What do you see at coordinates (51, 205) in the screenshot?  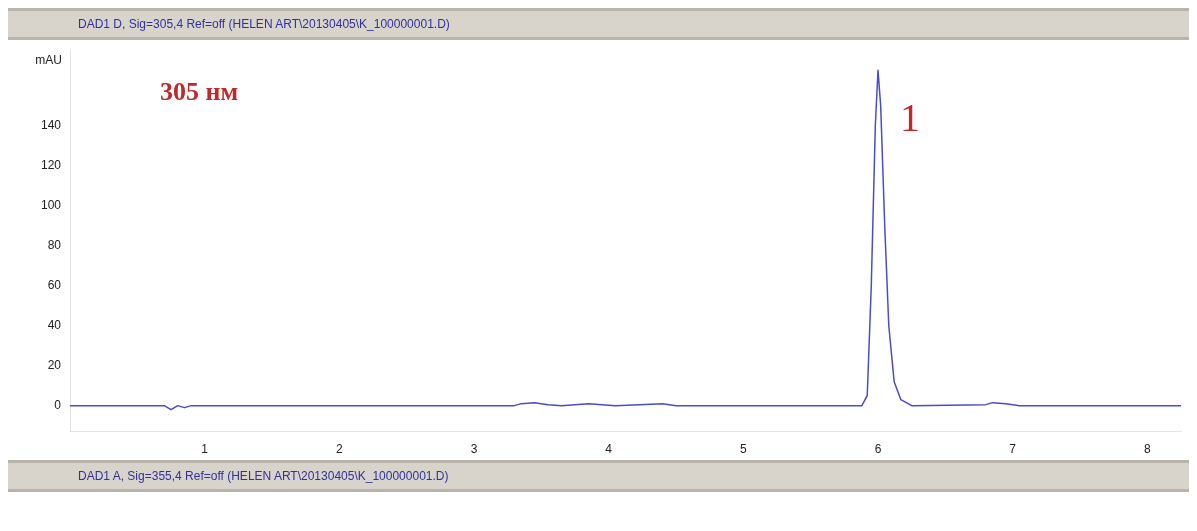 I see `y-tick-label: 100` at bounding box center [51, 205].